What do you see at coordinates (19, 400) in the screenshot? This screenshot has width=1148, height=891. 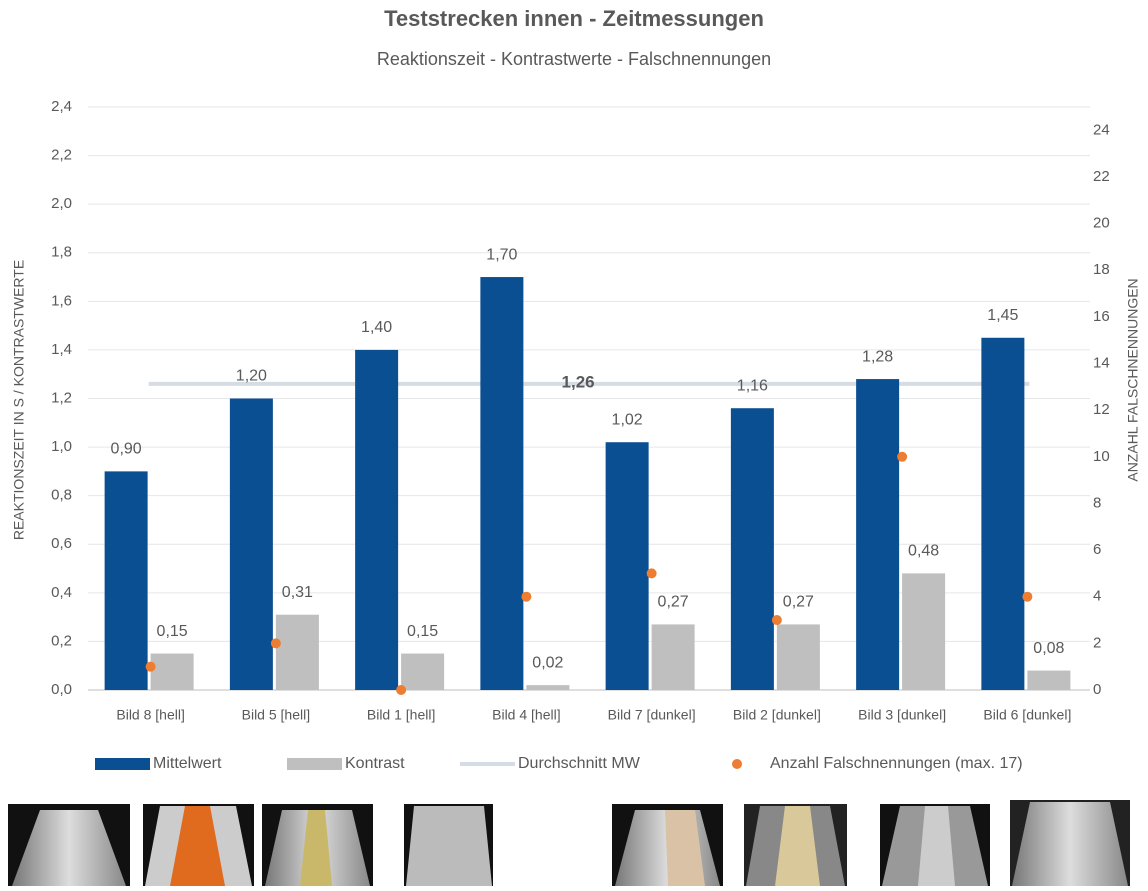 I see `y-axis-title: REAKTIONSZEIT IN S / KONTRASTWERTE` at bounding box center [19, 400].